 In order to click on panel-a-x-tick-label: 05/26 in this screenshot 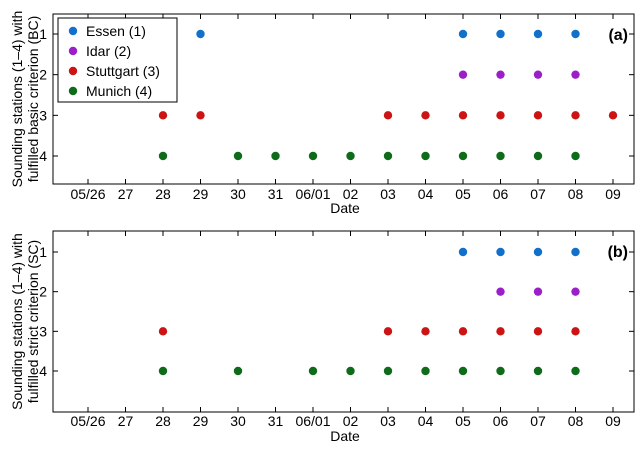, I will do `click(87, 194)`.